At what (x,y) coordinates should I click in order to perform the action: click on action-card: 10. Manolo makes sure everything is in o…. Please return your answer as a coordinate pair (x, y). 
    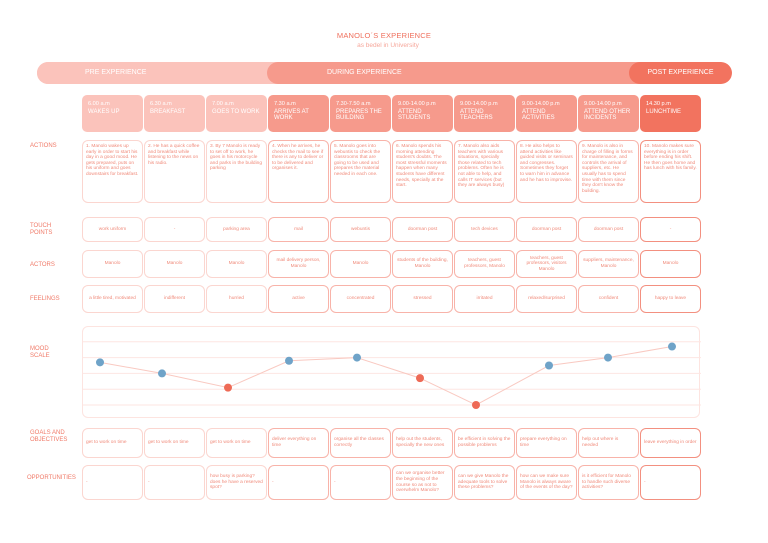
    Looking at the image, I should click on (670, 171).